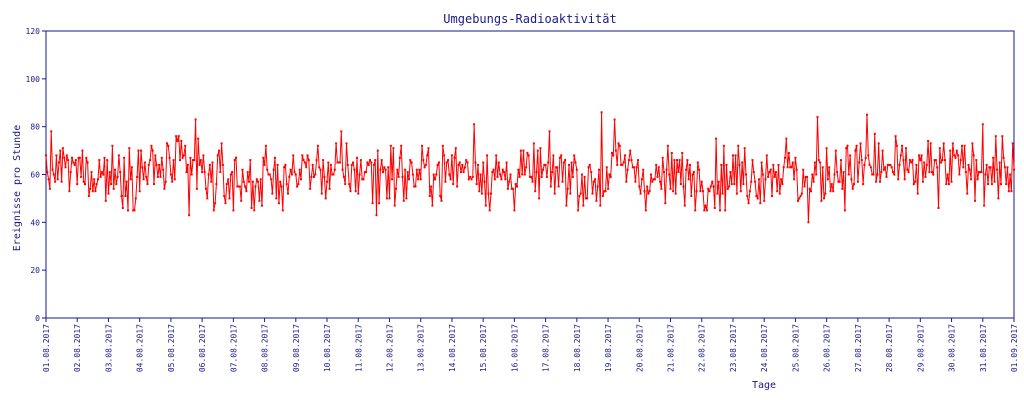  Describe the element at coordinates (46, 348) in the screenshot. I see `x-tick-label-0: 01.08.2017` at that location.